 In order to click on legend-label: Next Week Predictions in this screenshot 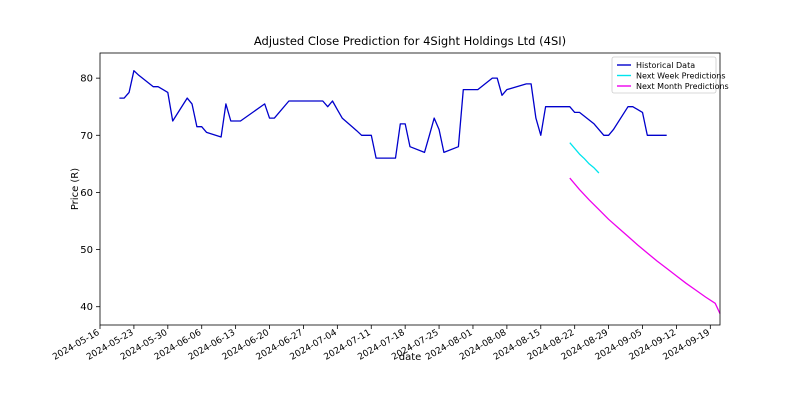, I will do `click(681, 76)`.